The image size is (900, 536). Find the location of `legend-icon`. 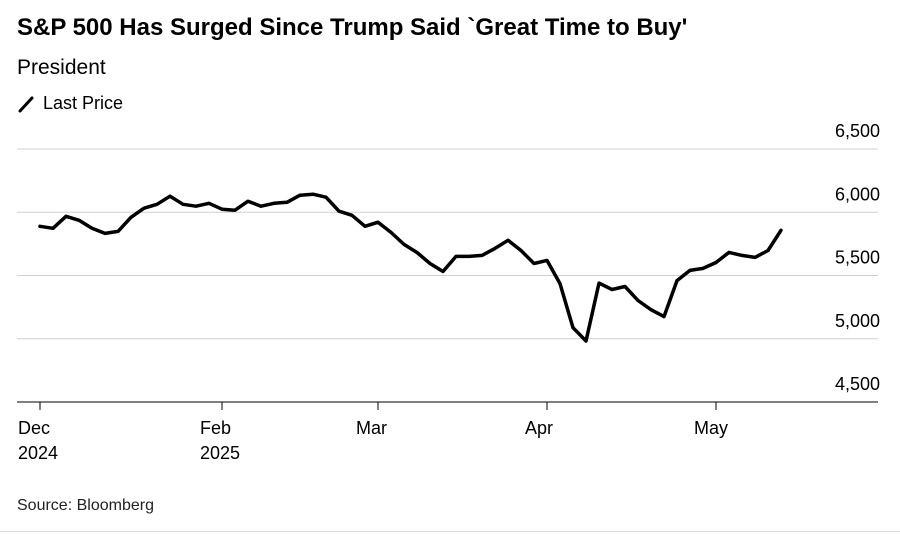

legend-icon is located at coordinates (26, 104).